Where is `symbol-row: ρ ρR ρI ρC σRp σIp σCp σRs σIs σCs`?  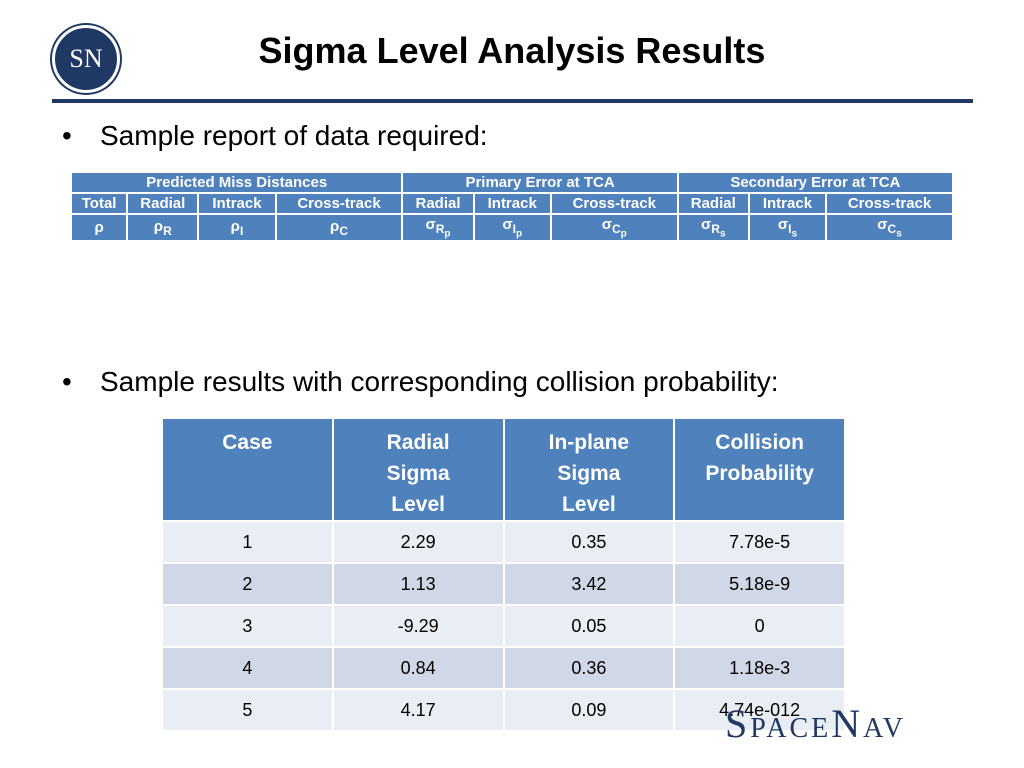 symbol-row: ρ ρR ρI ρC σRp σIp σCp σRs σIs σCs is located at coordinates (511, 227).